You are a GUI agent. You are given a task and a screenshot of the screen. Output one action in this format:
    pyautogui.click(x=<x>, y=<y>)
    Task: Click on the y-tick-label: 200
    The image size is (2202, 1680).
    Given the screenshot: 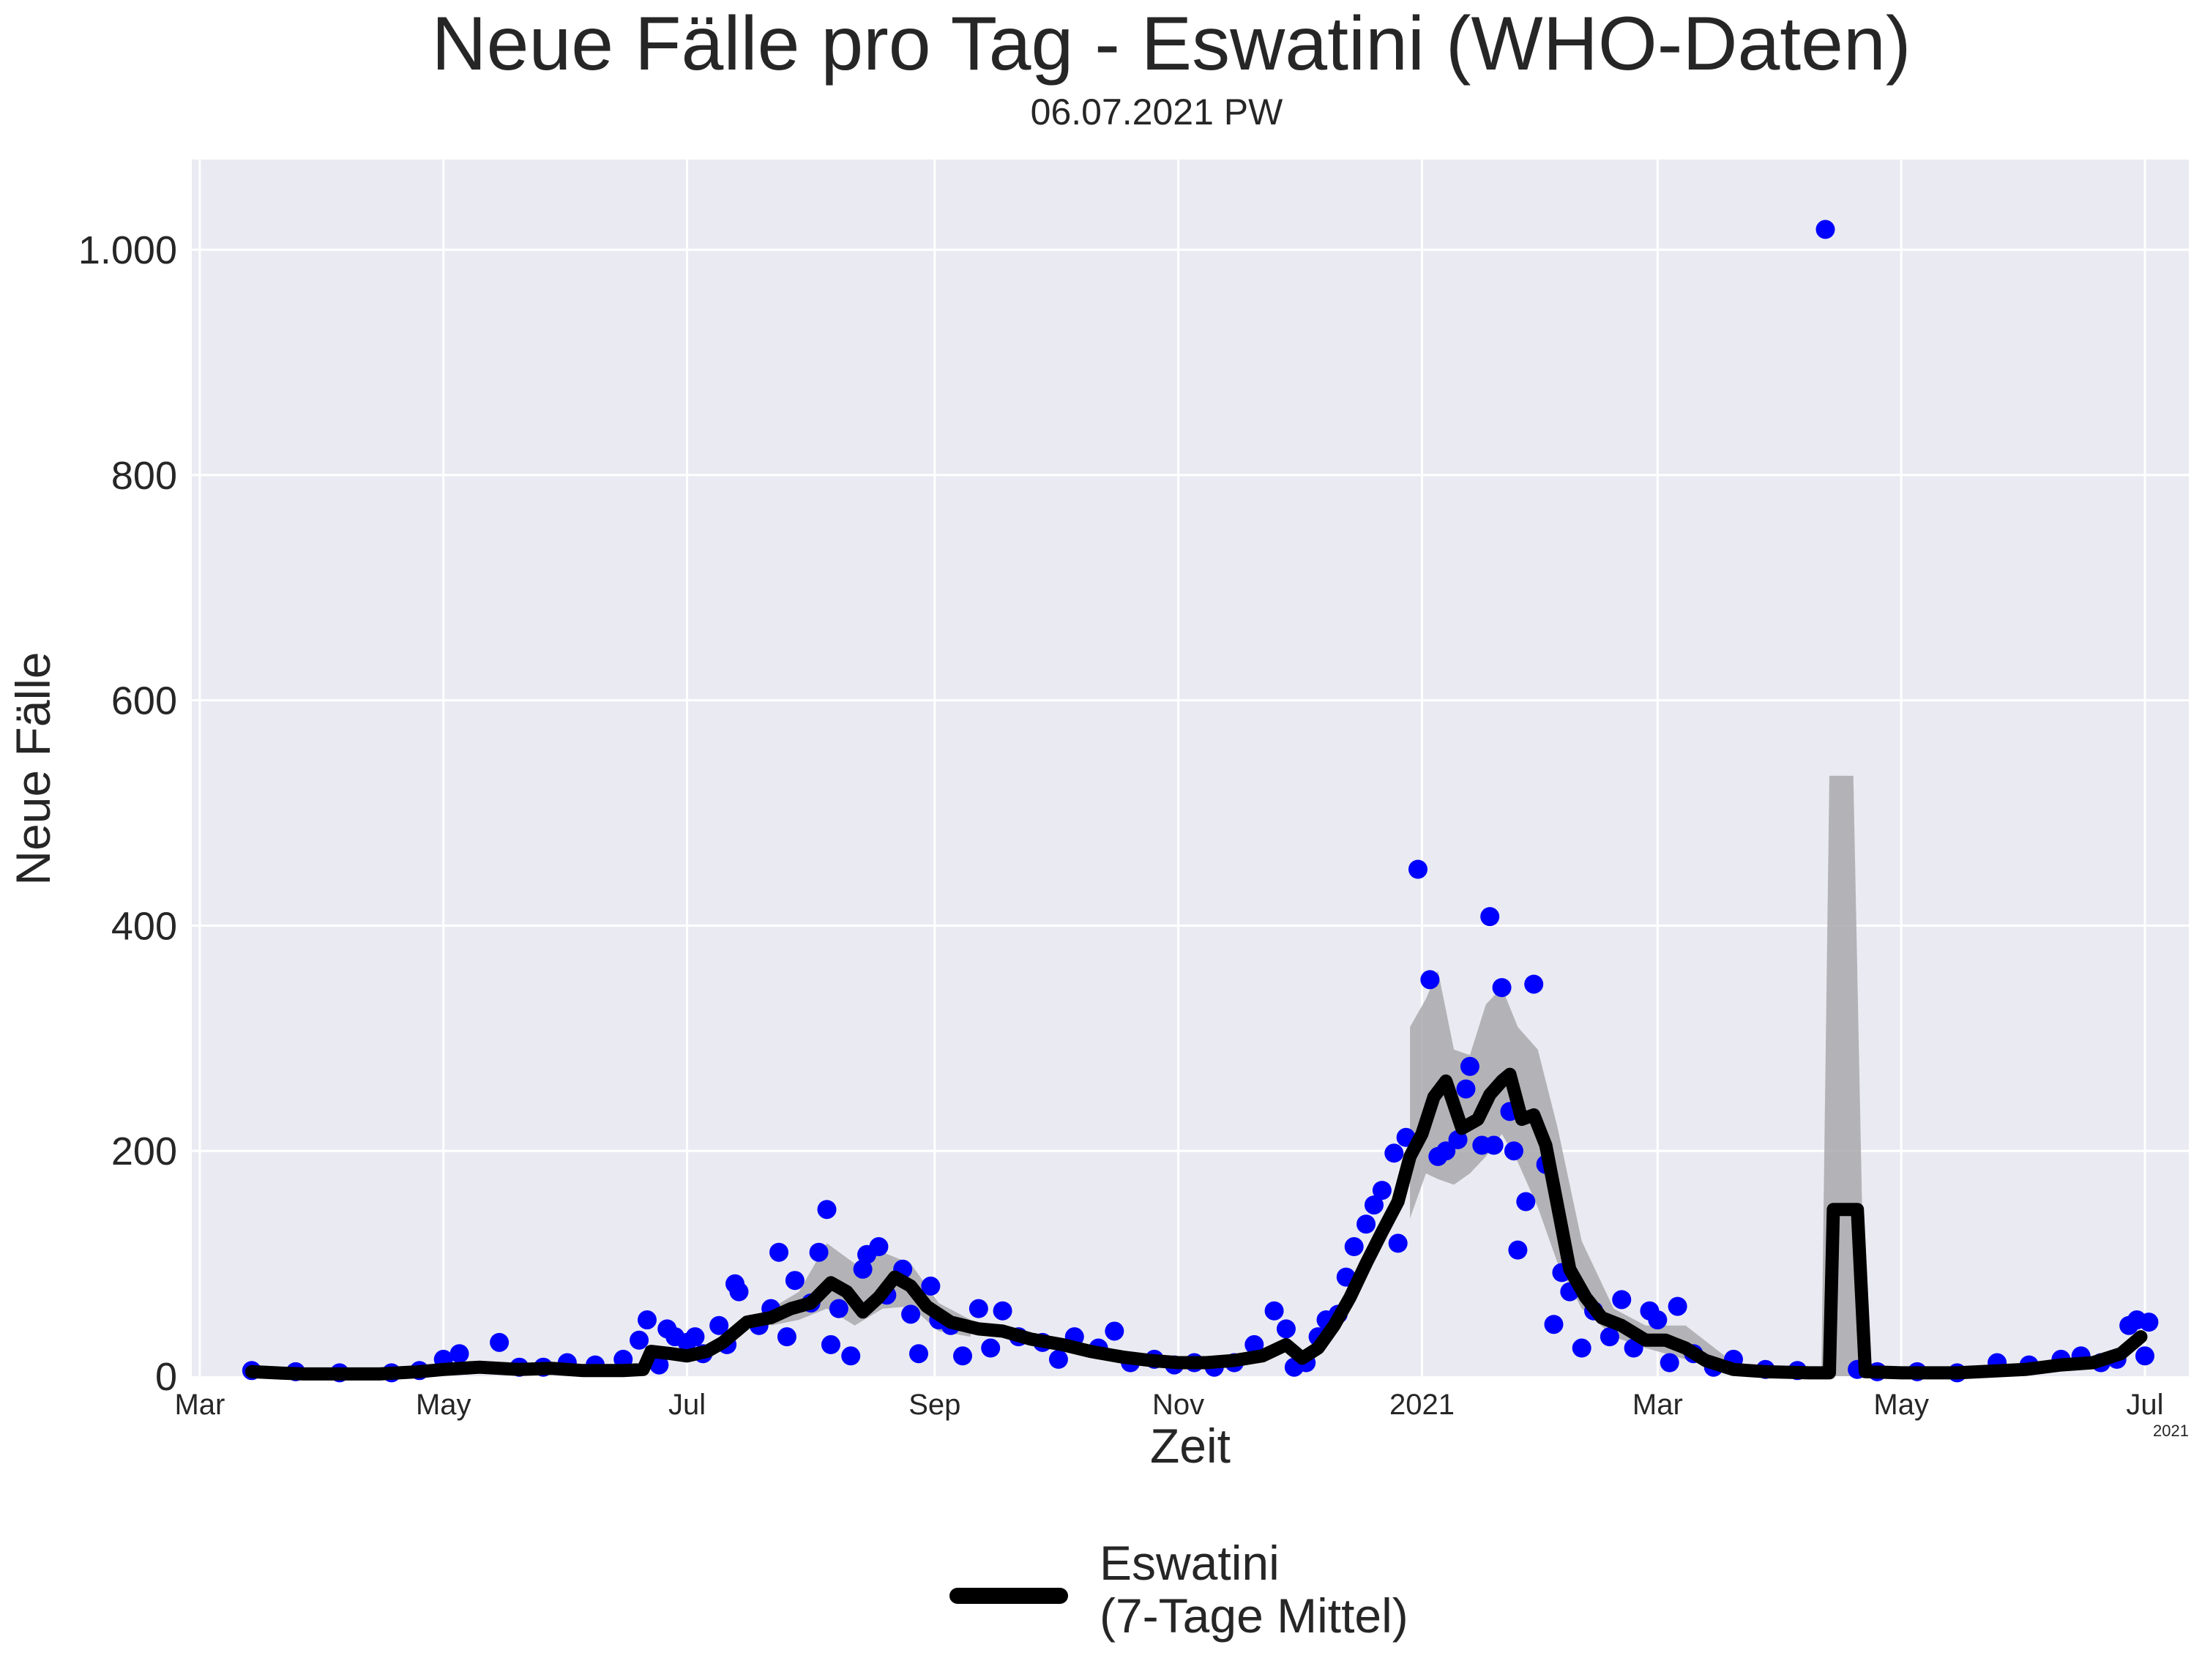 What is the action you would take?
    pyautogui.click(x=144, y=1151)
    